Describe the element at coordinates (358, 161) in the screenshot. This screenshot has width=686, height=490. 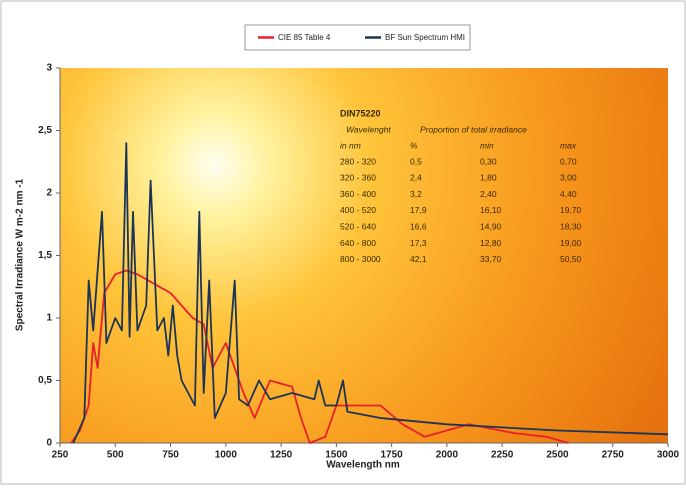
I see `table-cell: 280 - 320` at that location.